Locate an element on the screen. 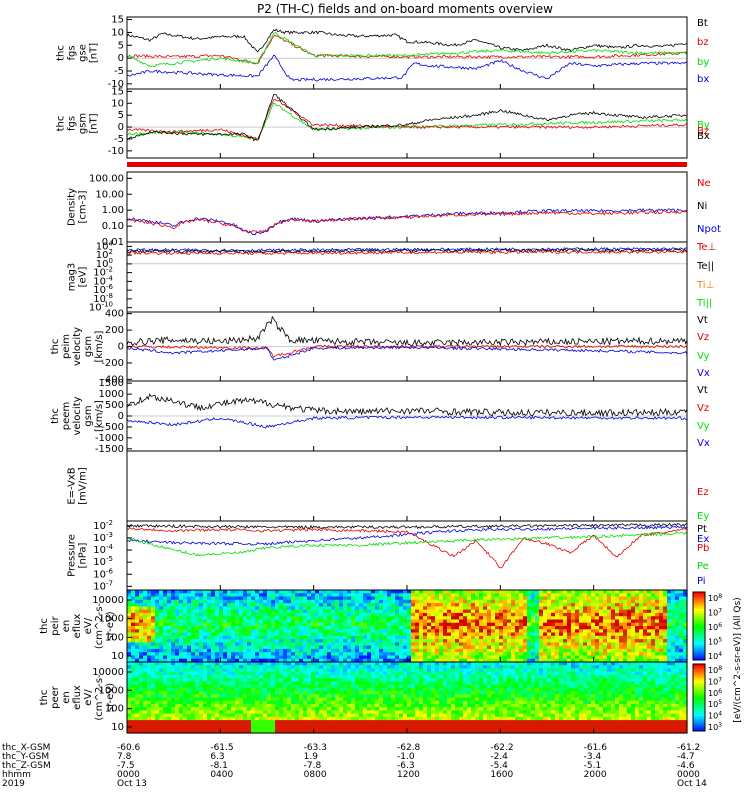 This screenshot has height=800, width=750. xaxis-hhmm-0: 0000 is located at coordinates (128, 775).